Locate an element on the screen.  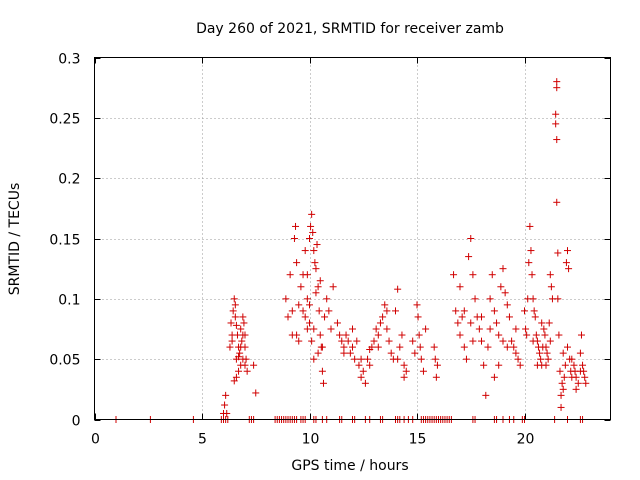
x-tick-label: 20 is located at coordinates (526, 440).